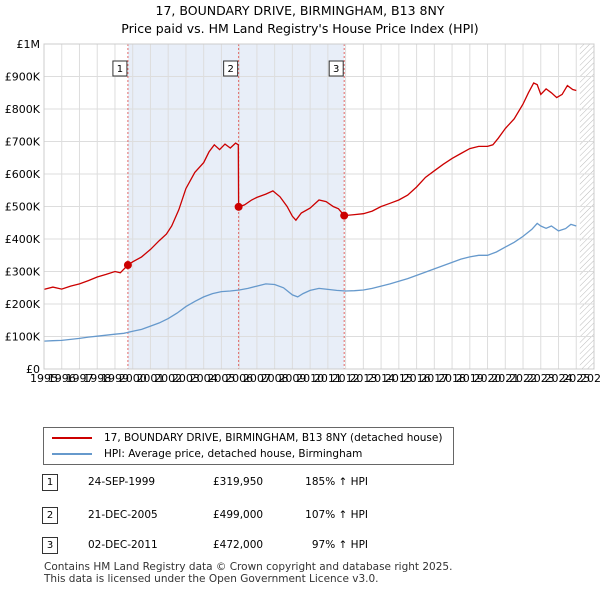 The height and width of the screenshot is (590, 600). I want to click on y-tick-label: £500K, so click(23, 207).